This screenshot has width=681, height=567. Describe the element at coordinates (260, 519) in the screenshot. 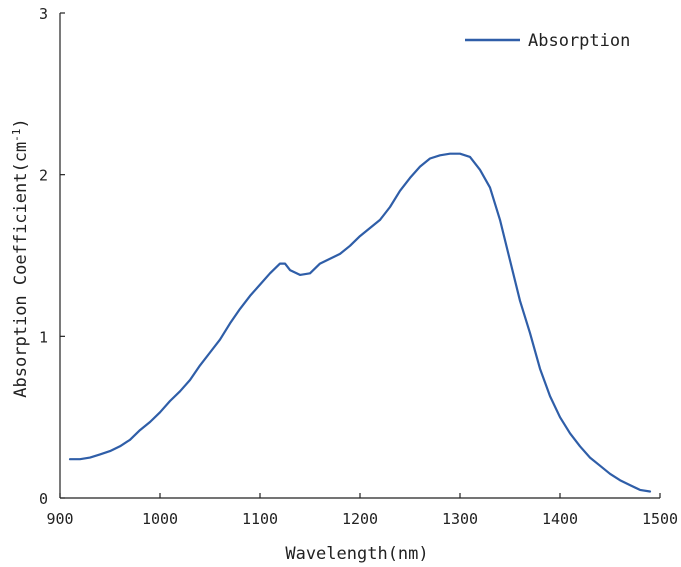

I see `x-tick-label: 1100` at that location.